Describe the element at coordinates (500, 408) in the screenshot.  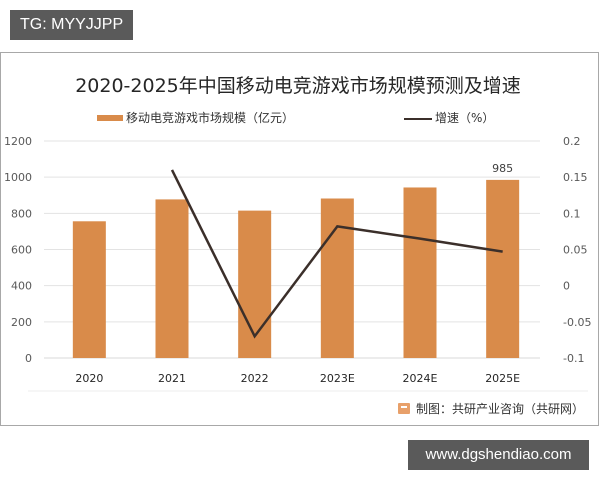
I see `source-text: 制图：共研产业咨询（共研网）` at that location.